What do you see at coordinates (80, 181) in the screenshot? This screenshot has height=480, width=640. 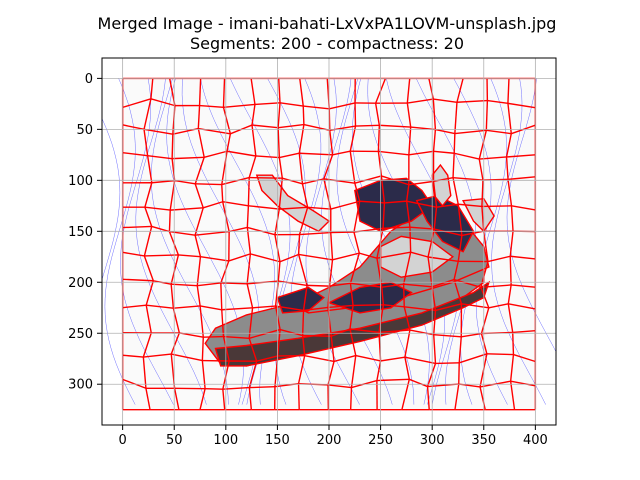 I see `y-tick-label: 100` at bounding box center [80, 181].